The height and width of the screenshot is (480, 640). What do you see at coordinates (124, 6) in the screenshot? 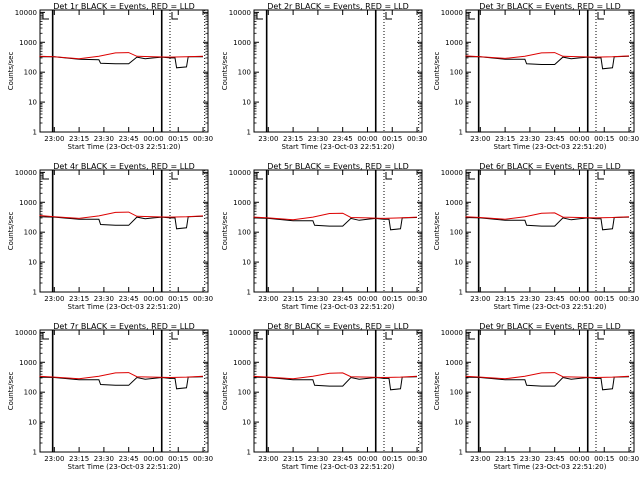
I see `panel-title: Det 1r BLACK = Events, RED = LLD` at bounding box center [124, 6].